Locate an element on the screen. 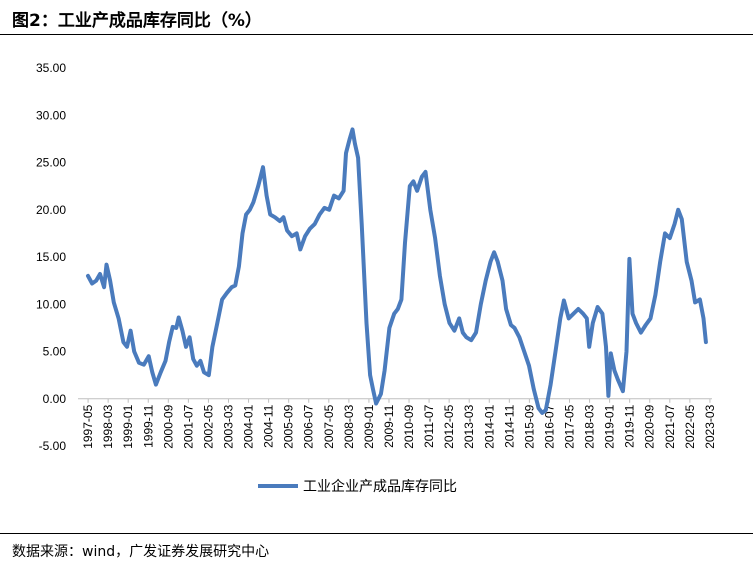 This screenshot has width=753, height=571. x-tick-label: 2019-11 is located at coordinates (630, 425).